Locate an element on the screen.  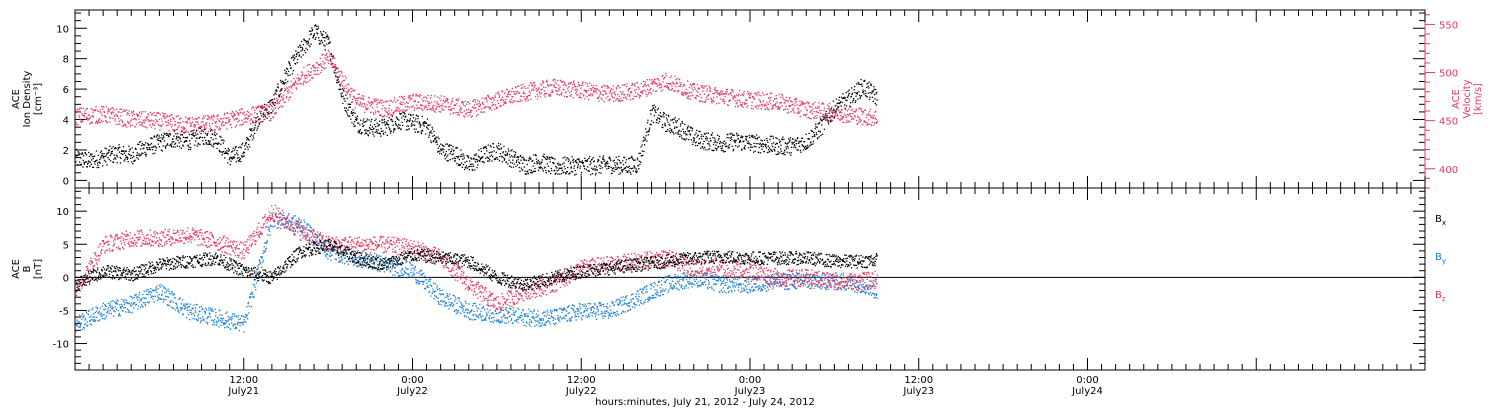
top-left-tick-label: 4 is located at coordinates (66, 121).